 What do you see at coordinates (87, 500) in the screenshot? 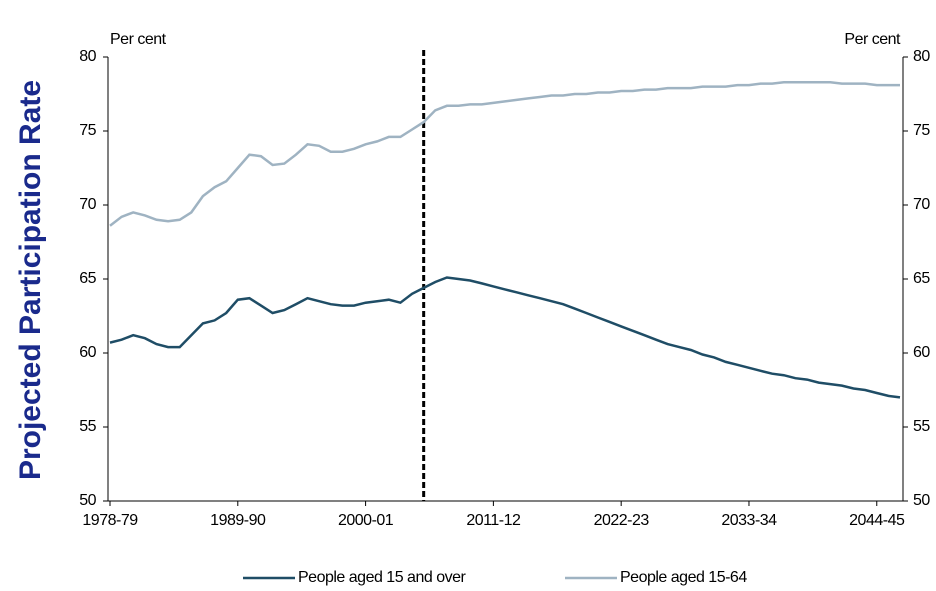
I see `y-tick-label: 50` at bounding box center [87, 500].